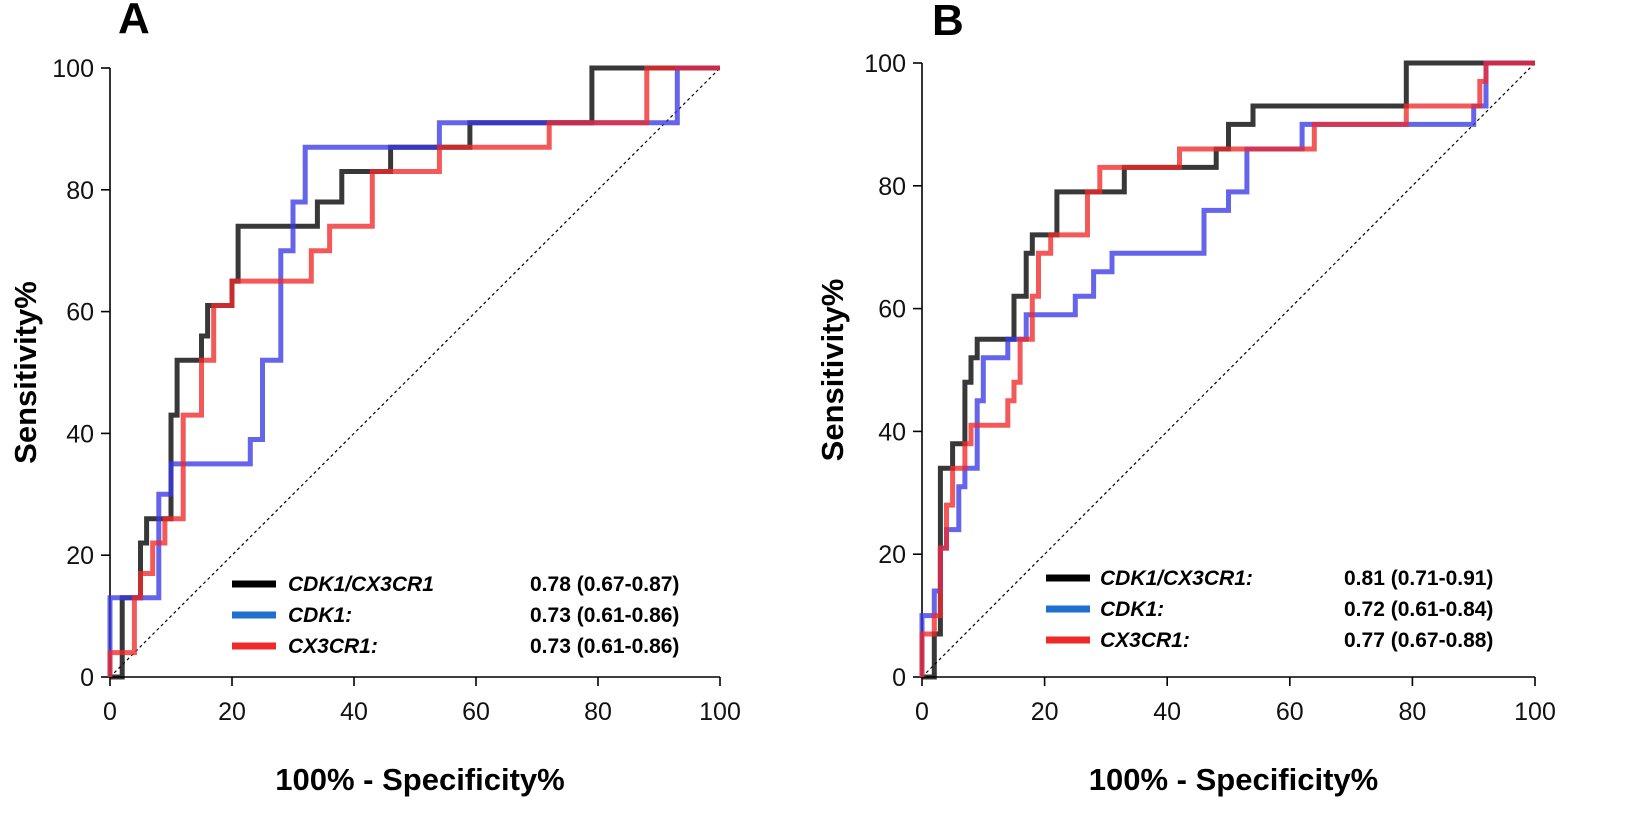 Image resolution: width=1649 pixels, height=819 pixels. I want to click on panel-letter: B, so click(948, 22).